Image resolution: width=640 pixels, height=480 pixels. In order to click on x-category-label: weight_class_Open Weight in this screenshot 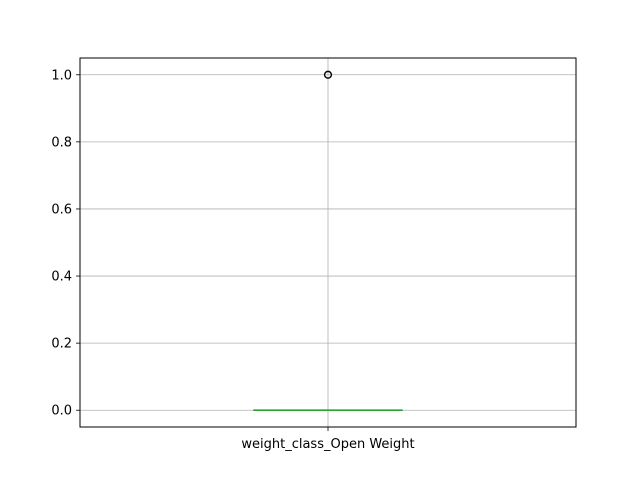, I will do `click(327, 444)`.